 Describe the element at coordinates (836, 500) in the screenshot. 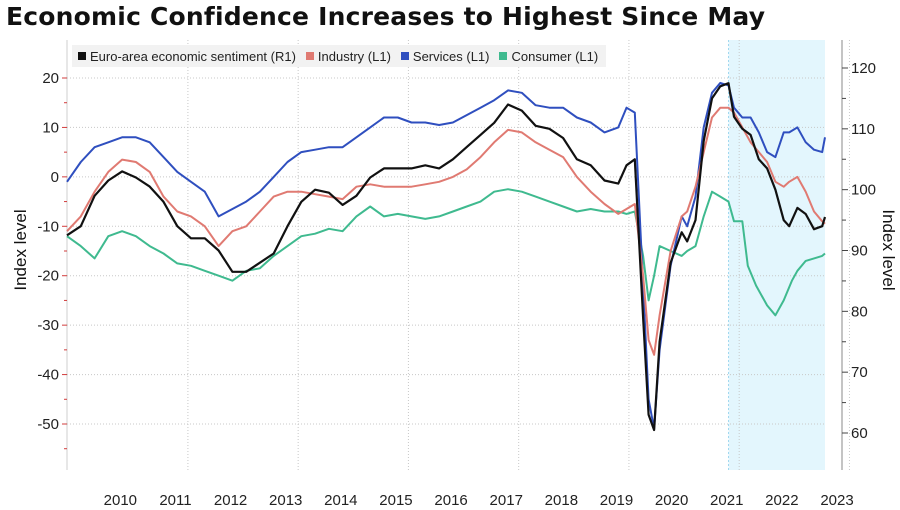

I see `x-tick-label-2023: 2023` at that location.